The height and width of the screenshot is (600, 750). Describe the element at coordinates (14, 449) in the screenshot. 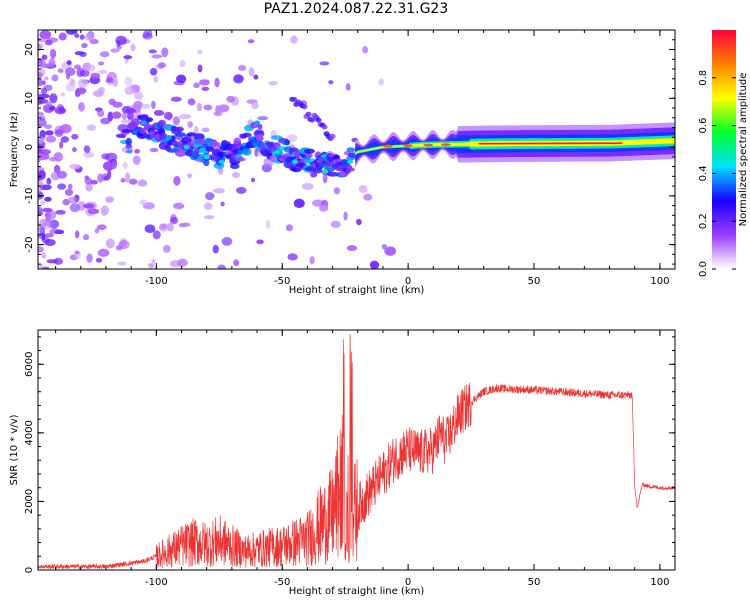

I see `snr-ylabel: SNR (10 * v/v)` at that location.